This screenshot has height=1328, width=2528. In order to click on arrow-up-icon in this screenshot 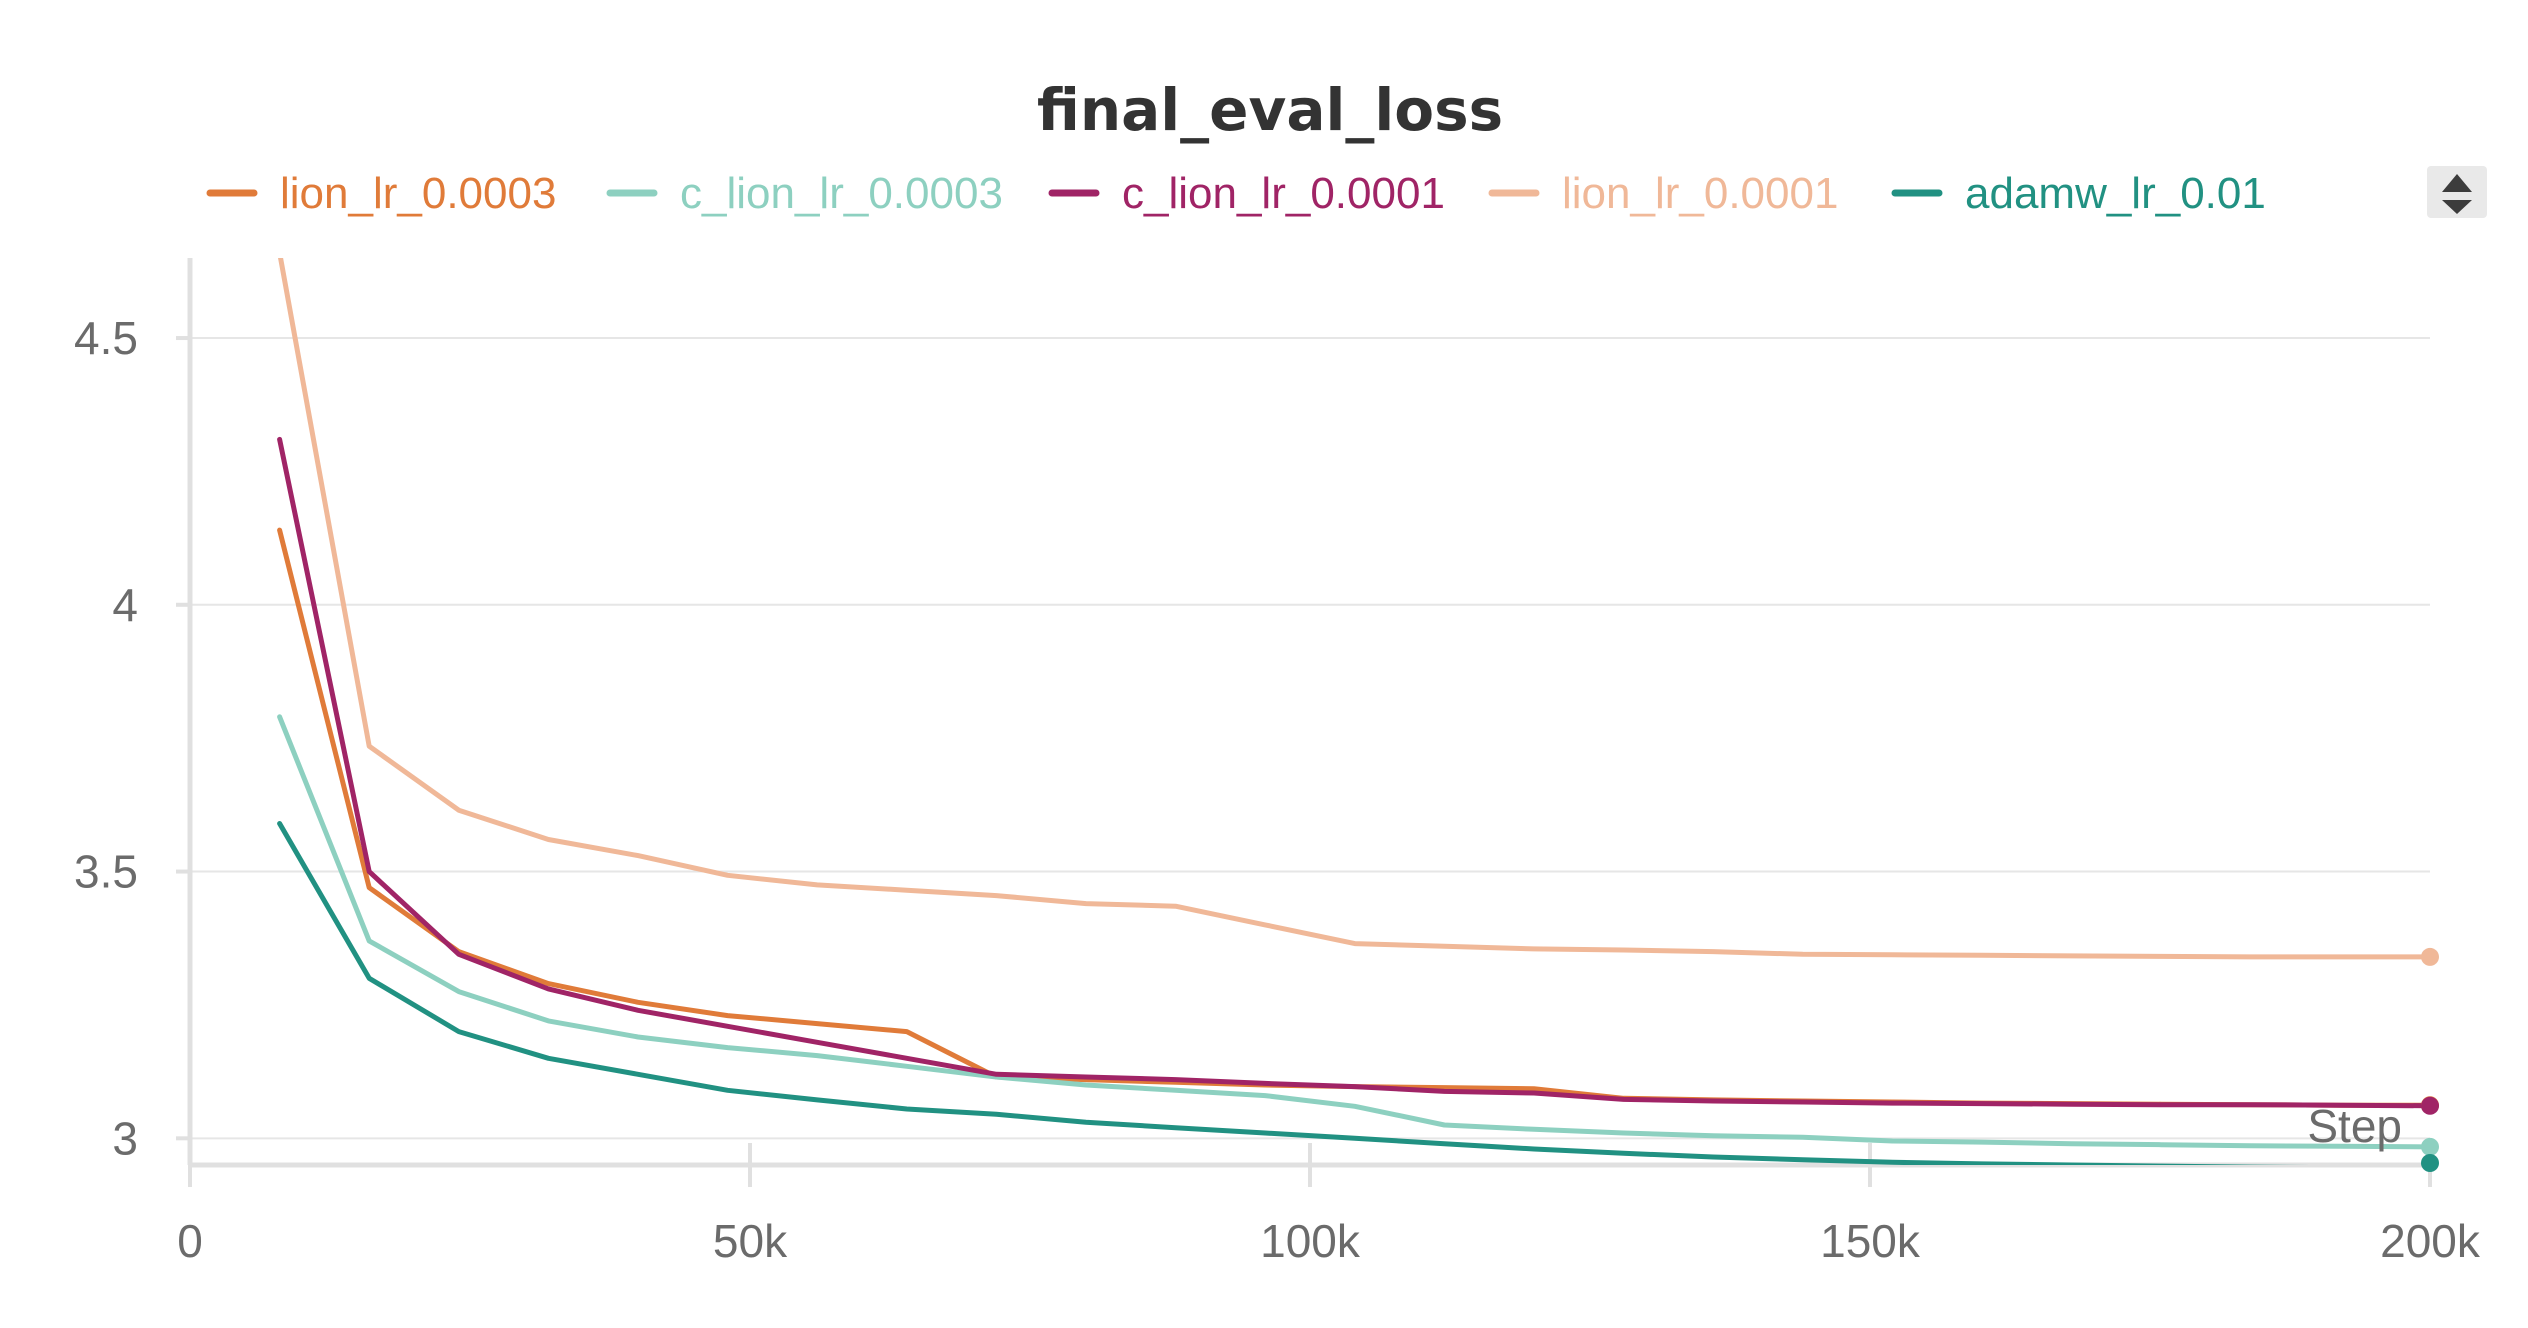, I will do `click(2457, 183)`.